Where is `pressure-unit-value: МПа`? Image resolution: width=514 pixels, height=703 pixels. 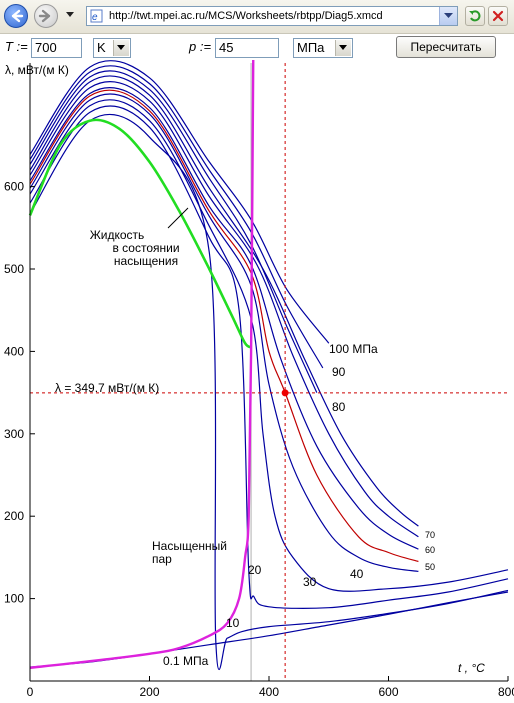 pressure-unit-value: МПа is located at coordinates (311, 47).